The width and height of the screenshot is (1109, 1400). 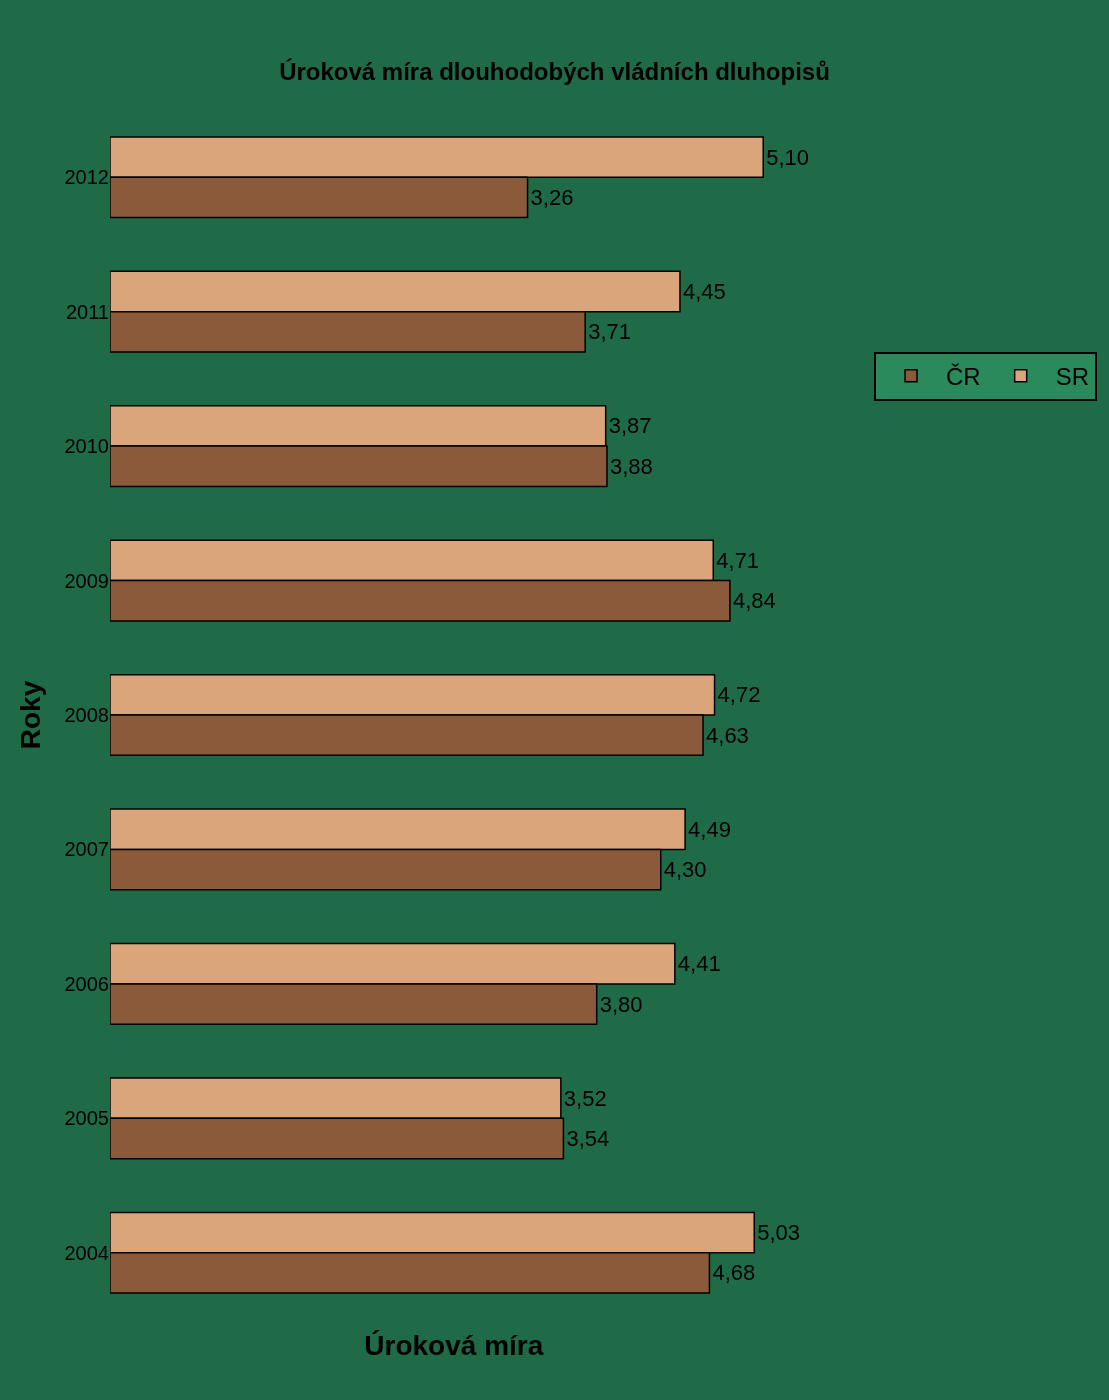 I want to click on y-tick-label: 2012, so click(x=86, y=177).